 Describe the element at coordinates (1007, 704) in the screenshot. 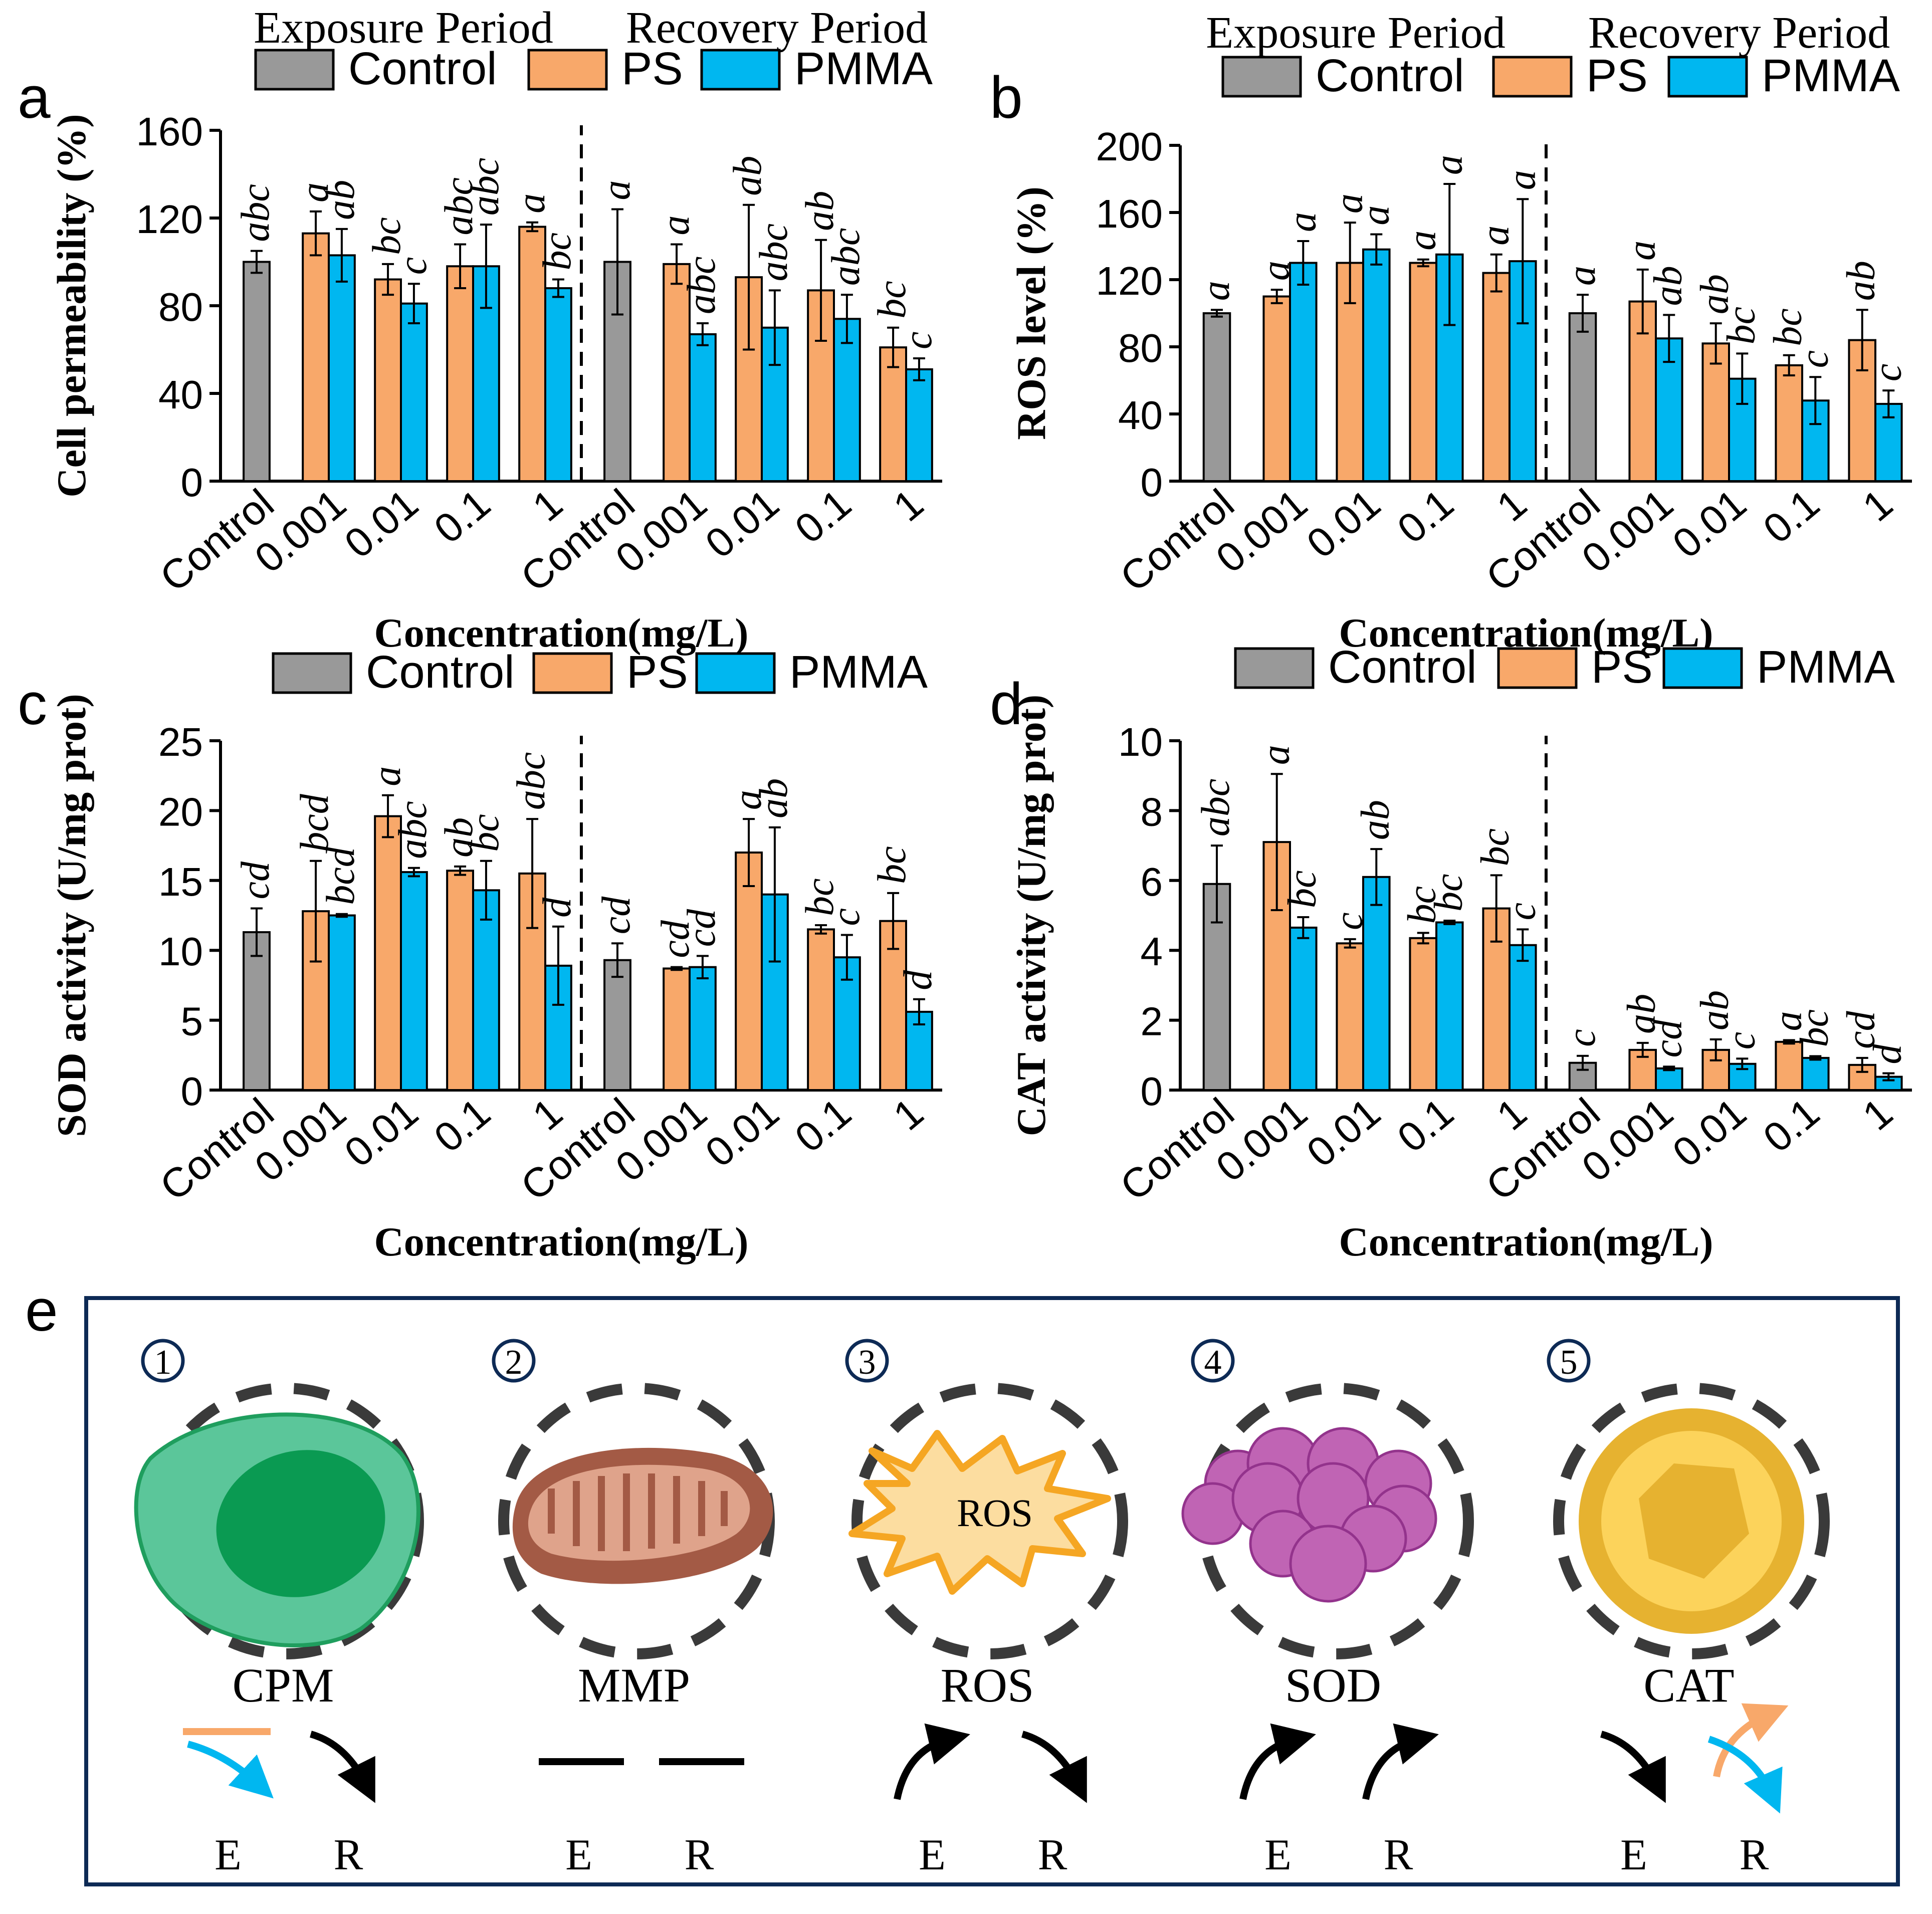

I see `panel-label-d: d` at that location.